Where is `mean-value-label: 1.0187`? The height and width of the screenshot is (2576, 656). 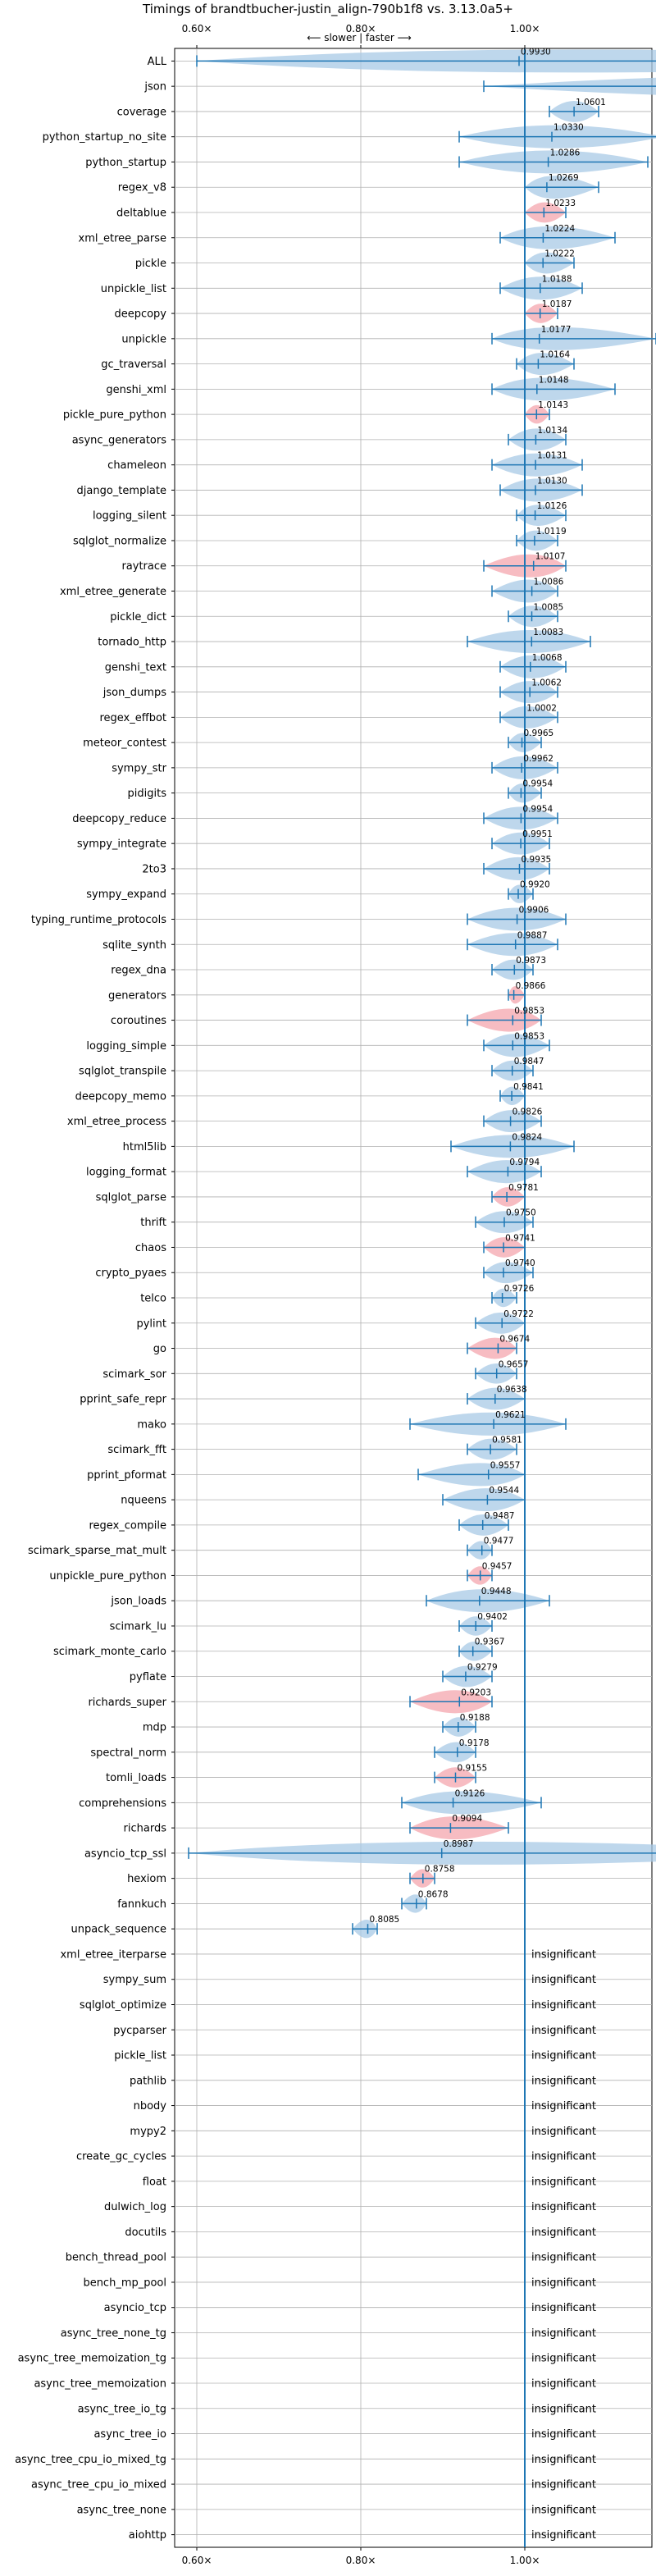 mean-value-label: 1.0187 is located at coordinates (557, 304).